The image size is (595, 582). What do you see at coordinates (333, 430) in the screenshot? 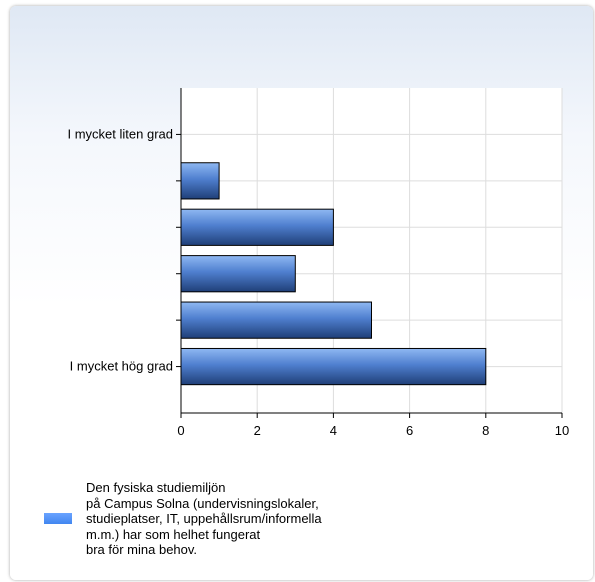
I see `x-tick-label: 4` at bounding box center [333, 430].